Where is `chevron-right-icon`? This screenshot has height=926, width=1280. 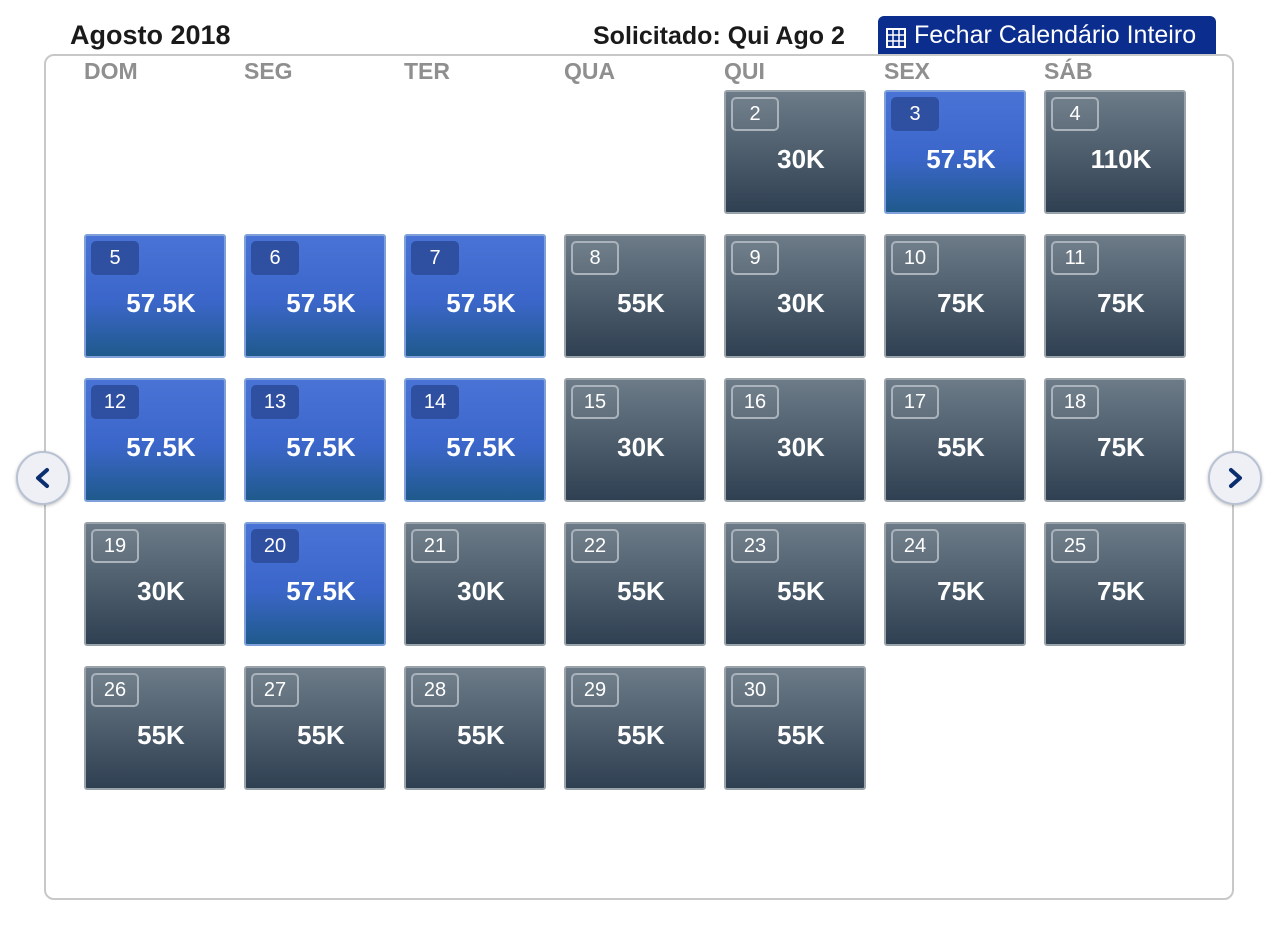
chevron-right-icon is located at coordinates (1235, 478).